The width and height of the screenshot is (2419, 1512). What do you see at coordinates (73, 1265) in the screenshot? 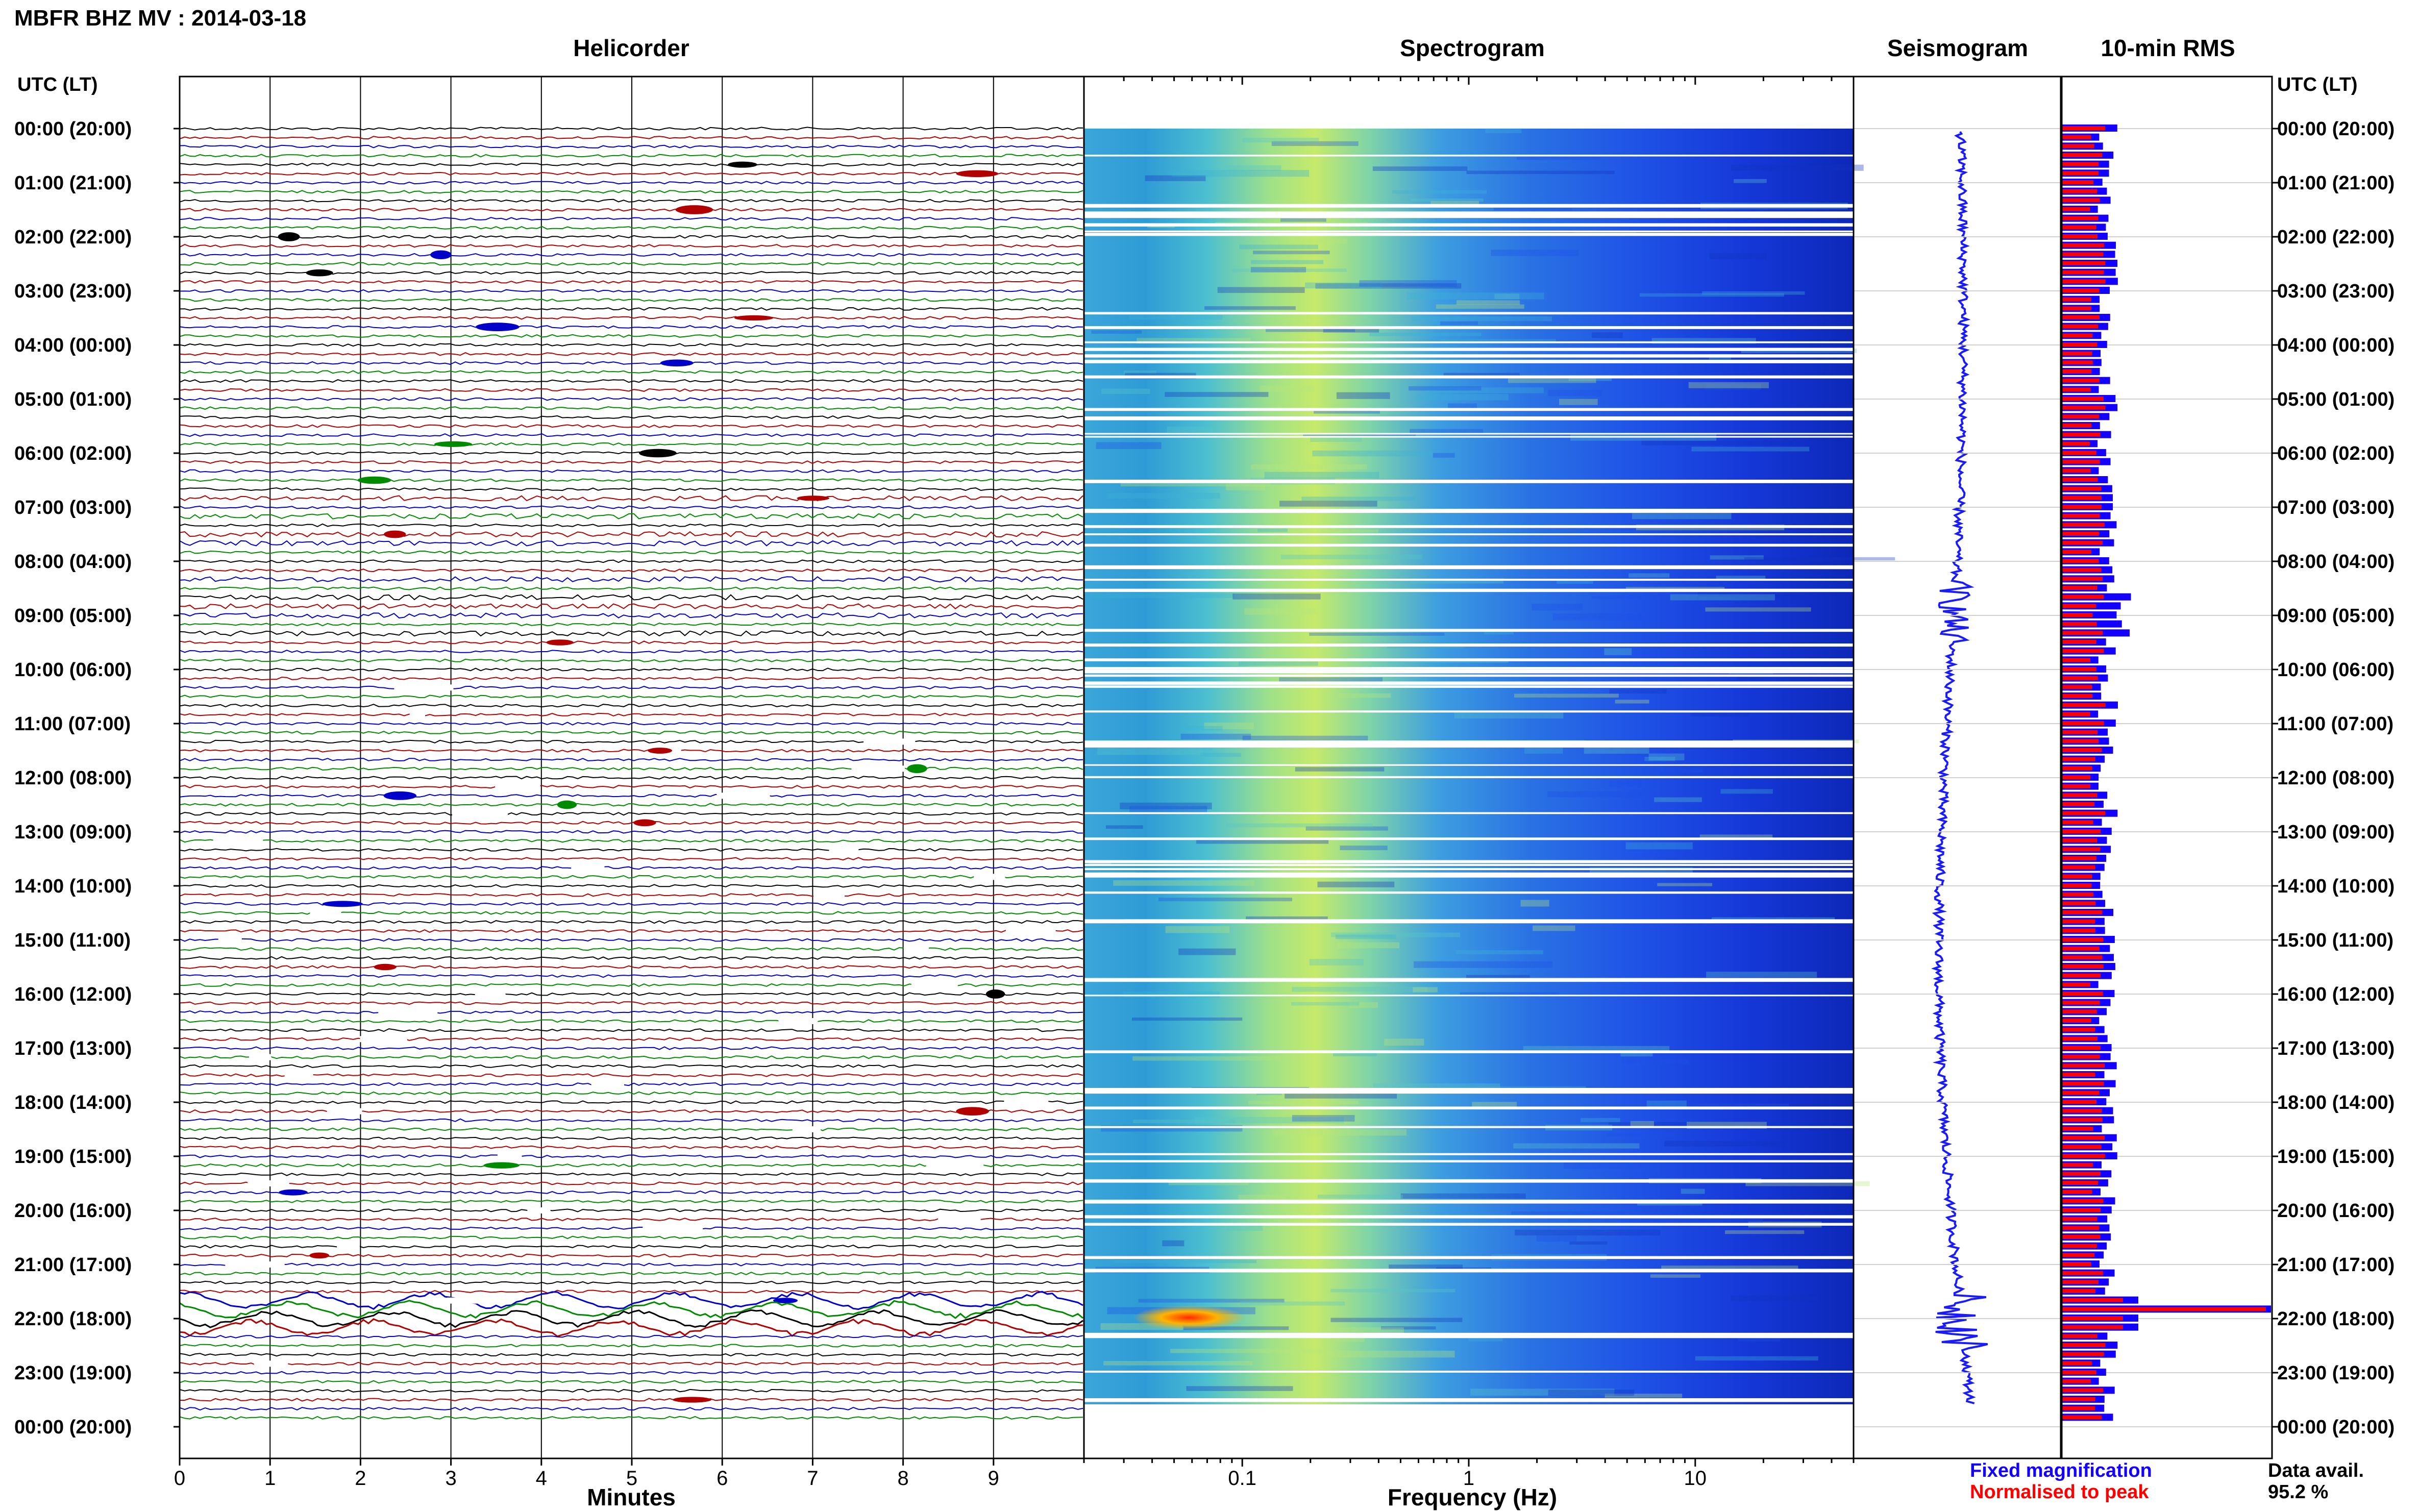
I see `hour-label-left: 21:00 (17:00)` at bounding box center [73, 1265].